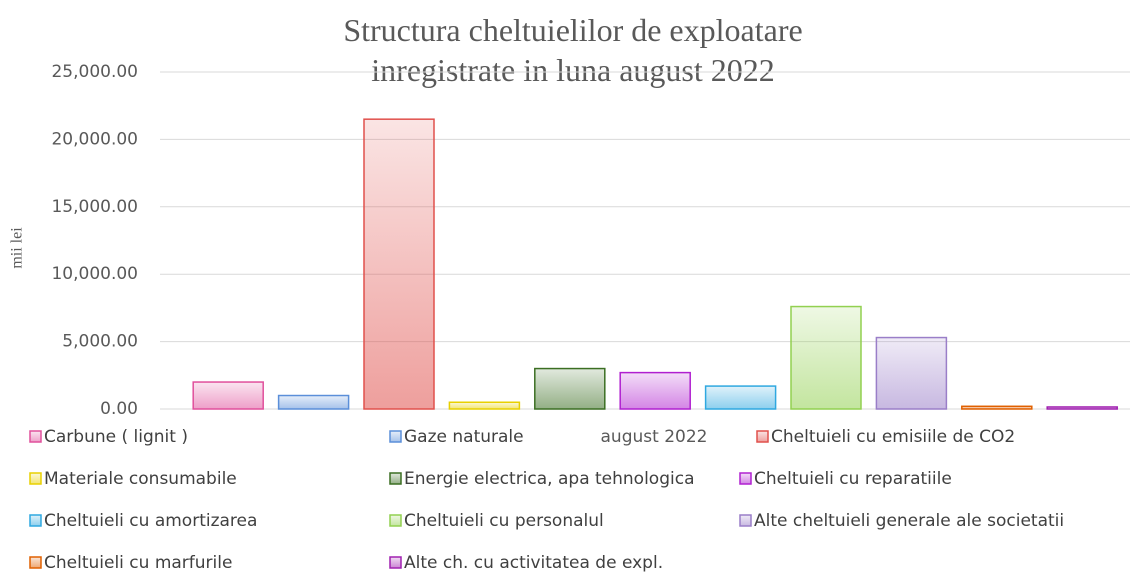 The height and width of the screenshot is (572, 1146). Describe the element at coordinates (140, 479) in the screenshot. I see `legend-label: Materiale consumabile` at that location.